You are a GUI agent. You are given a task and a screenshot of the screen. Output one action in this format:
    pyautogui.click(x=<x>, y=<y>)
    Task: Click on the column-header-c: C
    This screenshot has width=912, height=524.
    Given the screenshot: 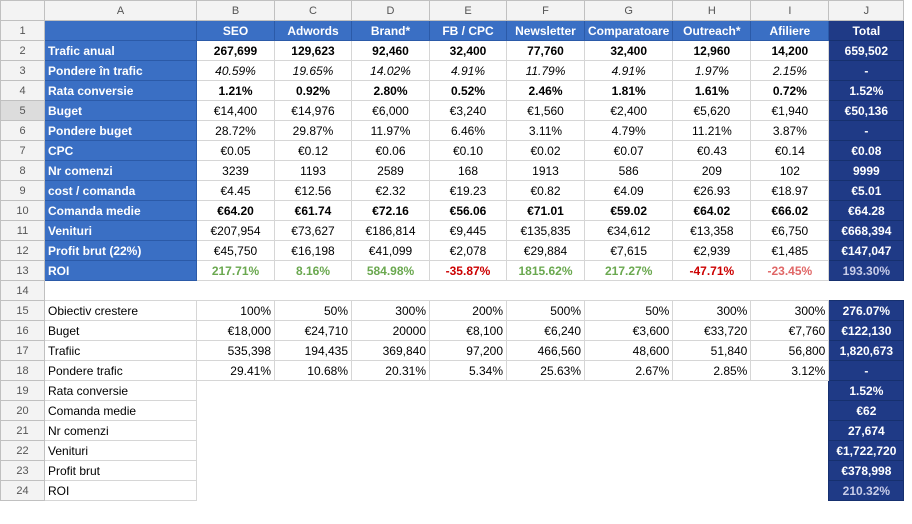 What is the action you would take?
    pyautogui.click(x=313, y=10)
    